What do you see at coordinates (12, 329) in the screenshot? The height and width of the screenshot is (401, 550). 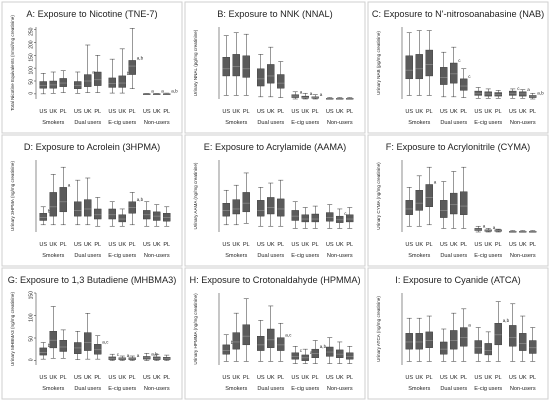 I see `y-axis-label: Urinary MHBMA3 (ng/mg creatinine)` at bounding box center [12, 329].